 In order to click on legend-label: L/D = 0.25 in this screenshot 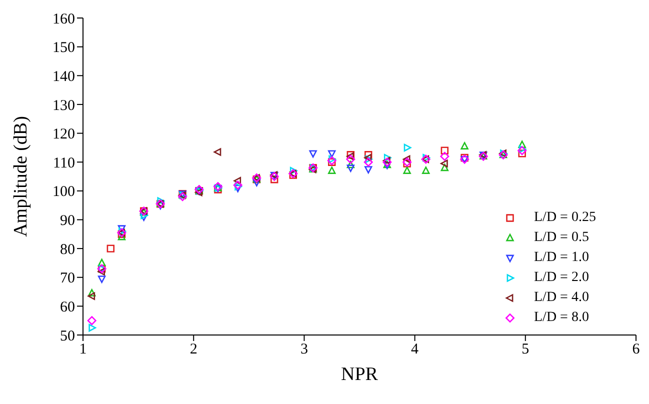, I will do `click(565, 218)`.